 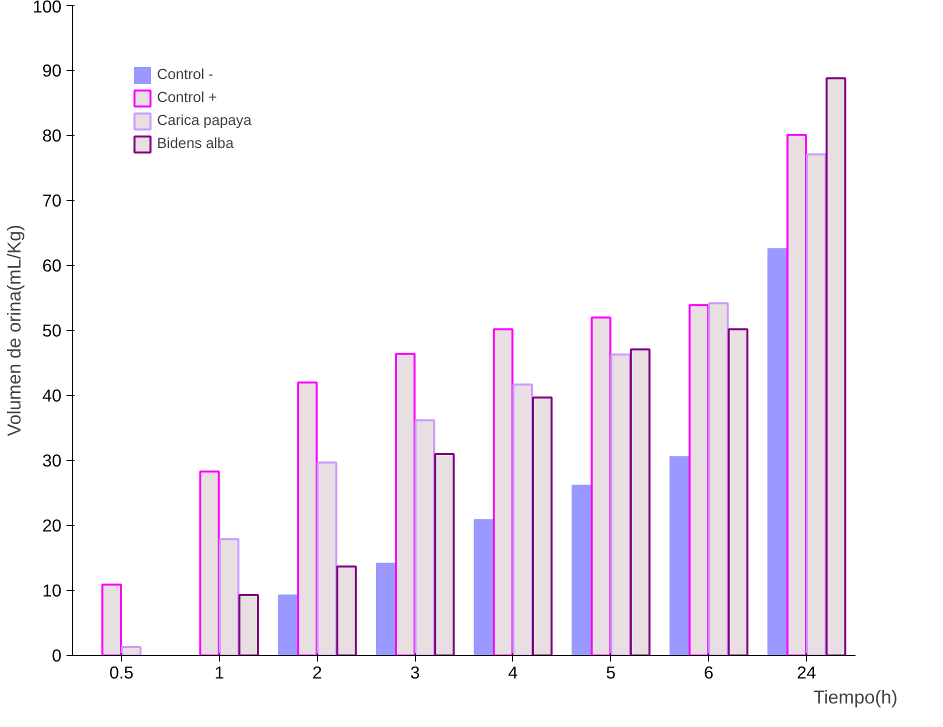 I want to click on x-tick-label: 2, so click(x=317, y=672).